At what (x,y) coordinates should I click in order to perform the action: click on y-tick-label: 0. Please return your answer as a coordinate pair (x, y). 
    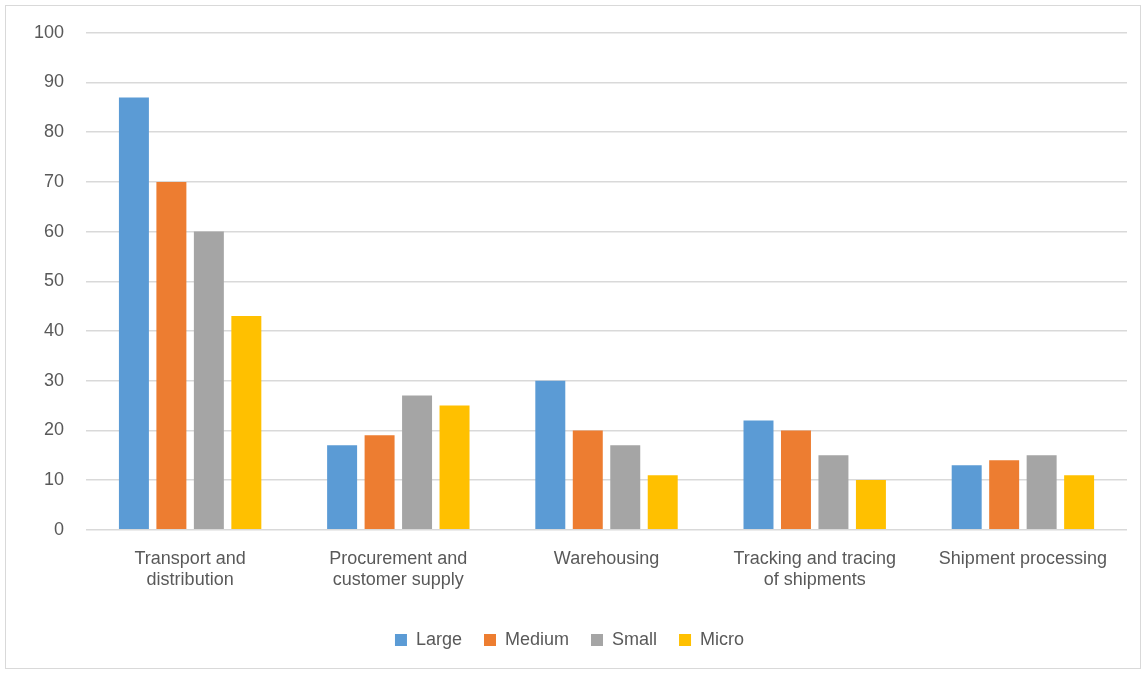
    Looking at the image, I should click on (59, 528).